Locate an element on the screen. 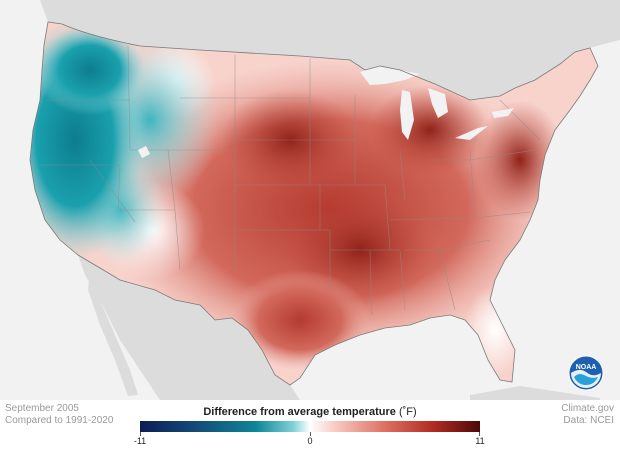  legend-title-text: Difference from average temperature is located at coordinates (299, 412).